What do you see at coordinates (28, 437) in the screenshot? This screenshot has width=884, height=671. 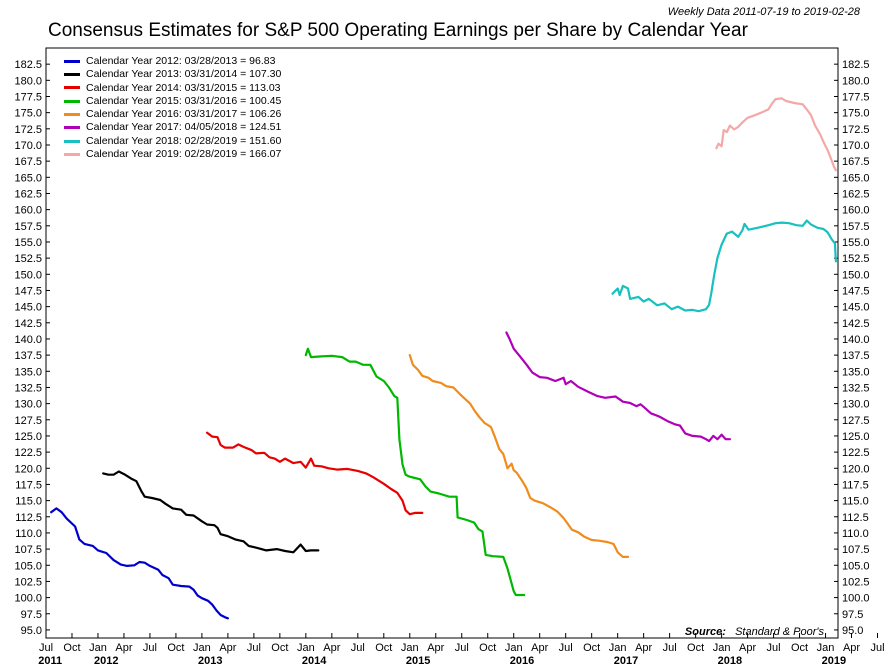 I see `y-tick-label-left: 125.0` at bounding box center [28, 437].